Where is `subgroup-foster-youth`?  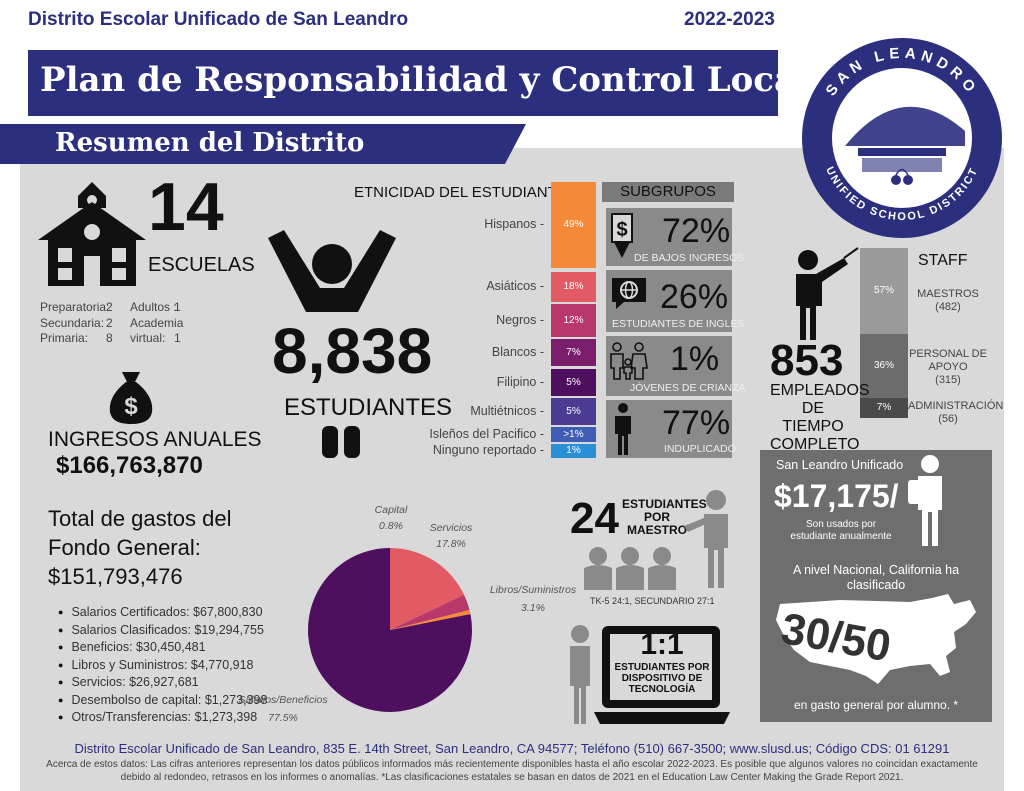 subgroup-foster-youth is located at coordinates (669, 366).